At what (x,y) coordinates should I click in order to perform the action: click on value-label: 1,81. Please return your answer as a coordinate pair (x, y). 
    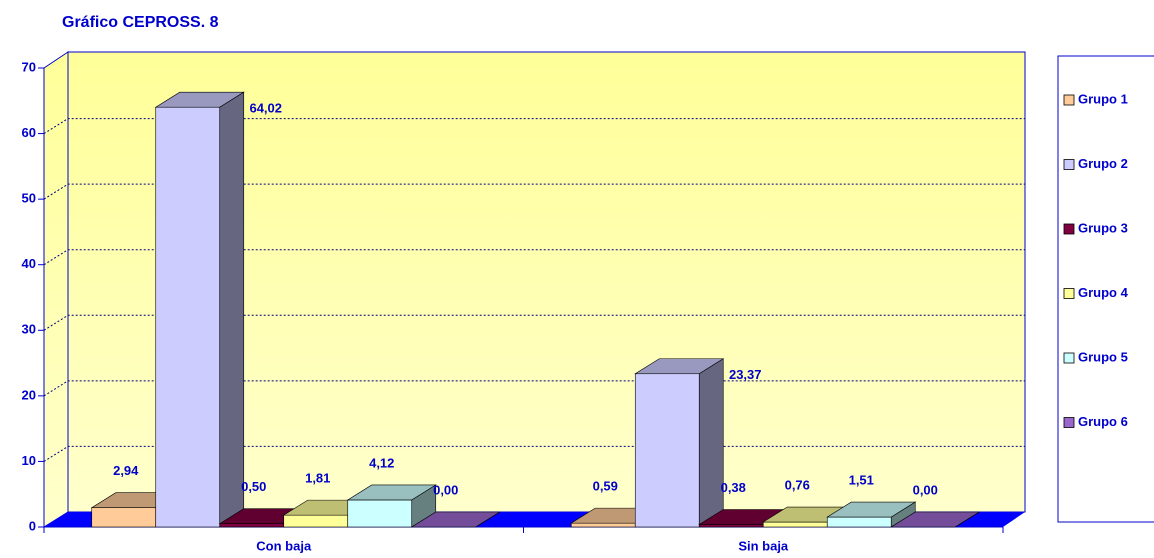
    Looking at the image, I should click on (317, 478).